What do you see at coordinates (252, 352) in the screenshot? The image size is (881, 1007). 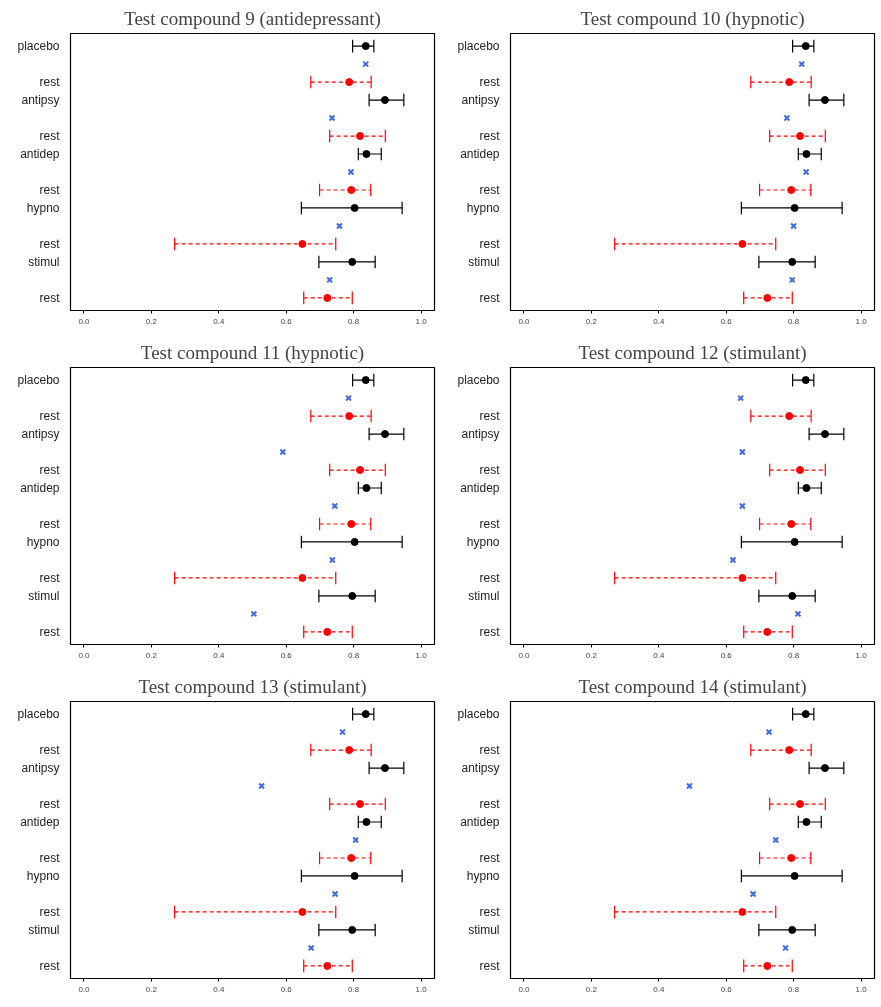 I see `chart-title: Test compound 11 (hypnotic)` at bounding box center [252, 352].